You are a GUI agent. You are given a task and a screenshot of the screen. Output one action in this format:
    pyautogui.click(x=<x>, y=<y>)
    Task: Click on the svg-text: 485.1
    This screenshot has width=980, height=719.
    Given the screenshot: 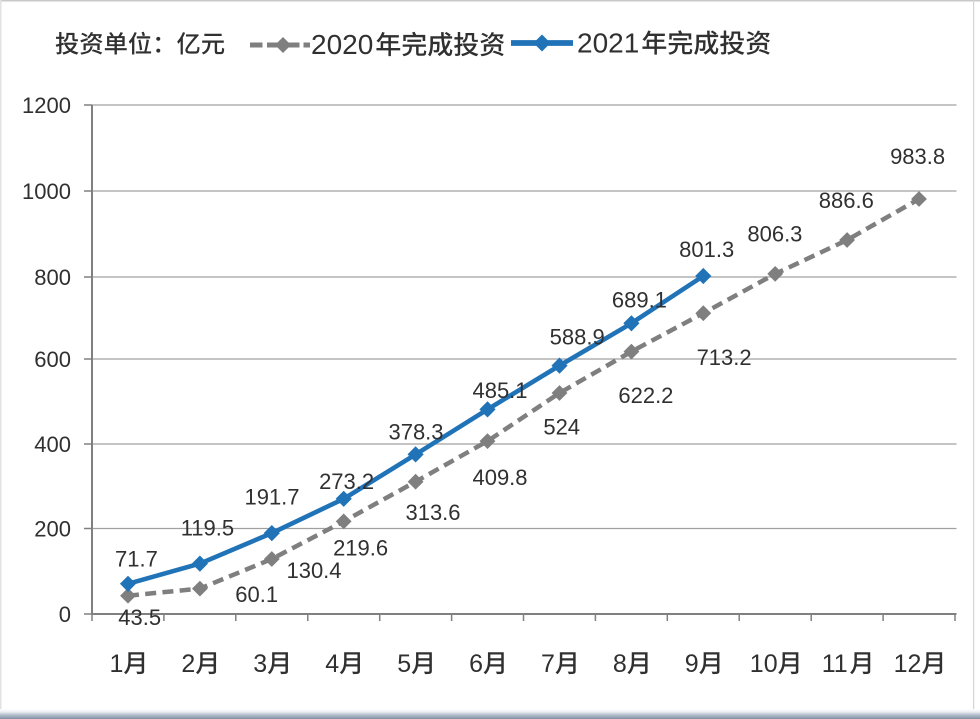 What is the action you would take?
    pyautogui.click(x=499, y=390)
    